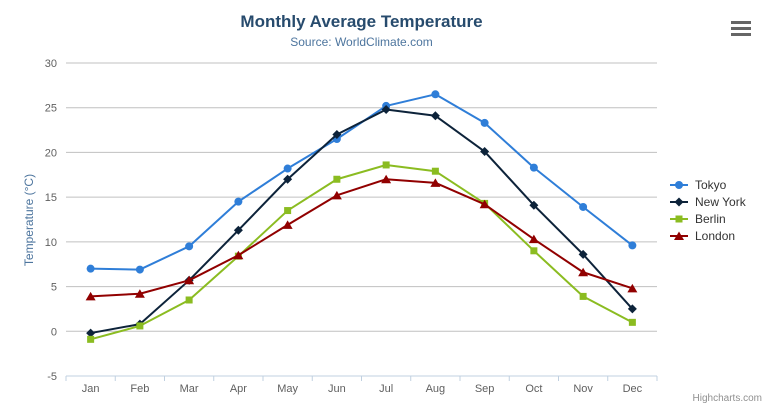 Image resolution: width=769 pixels, height=416 pixels. What do you see at coordinates (51, 109) in the screenshot?
I see `y-axis-label: 25` at bounding box center [51, 109].